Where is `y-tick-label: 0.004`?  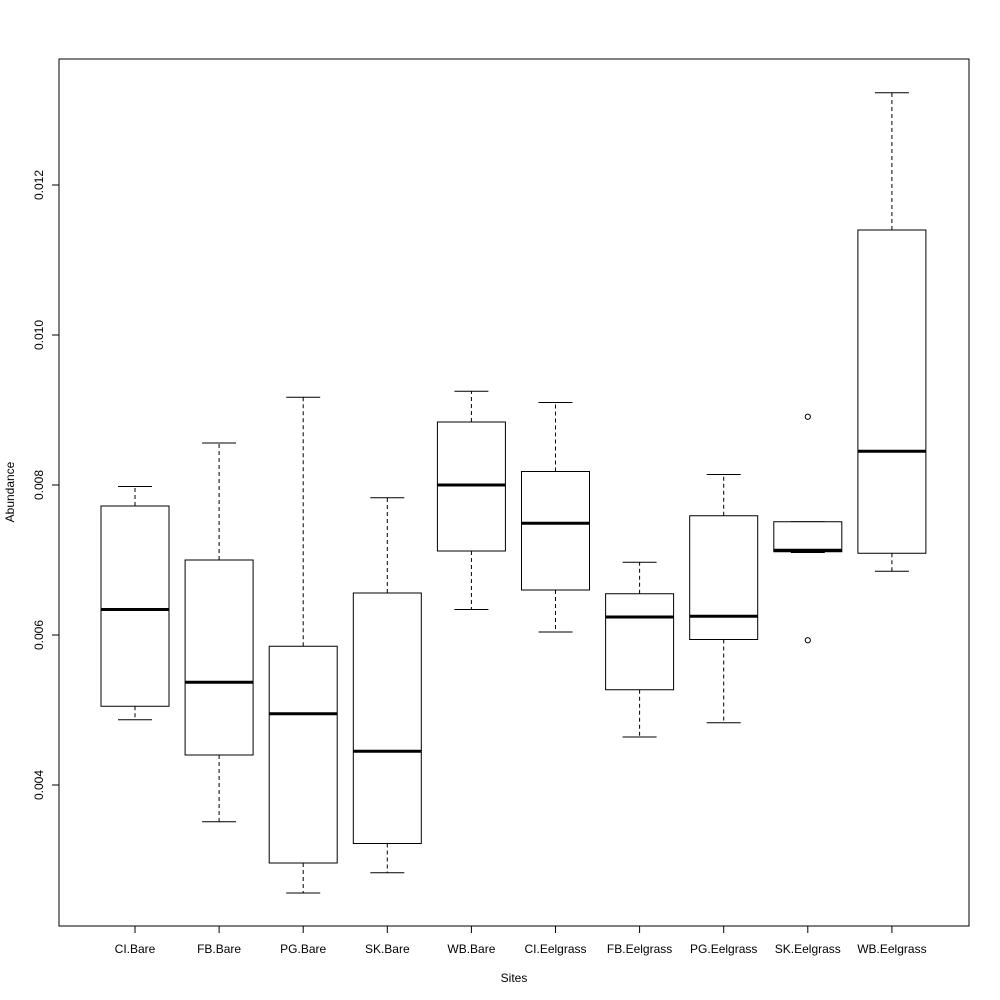 y-tick-label: 0.004 is located at coordinates (39, 785).